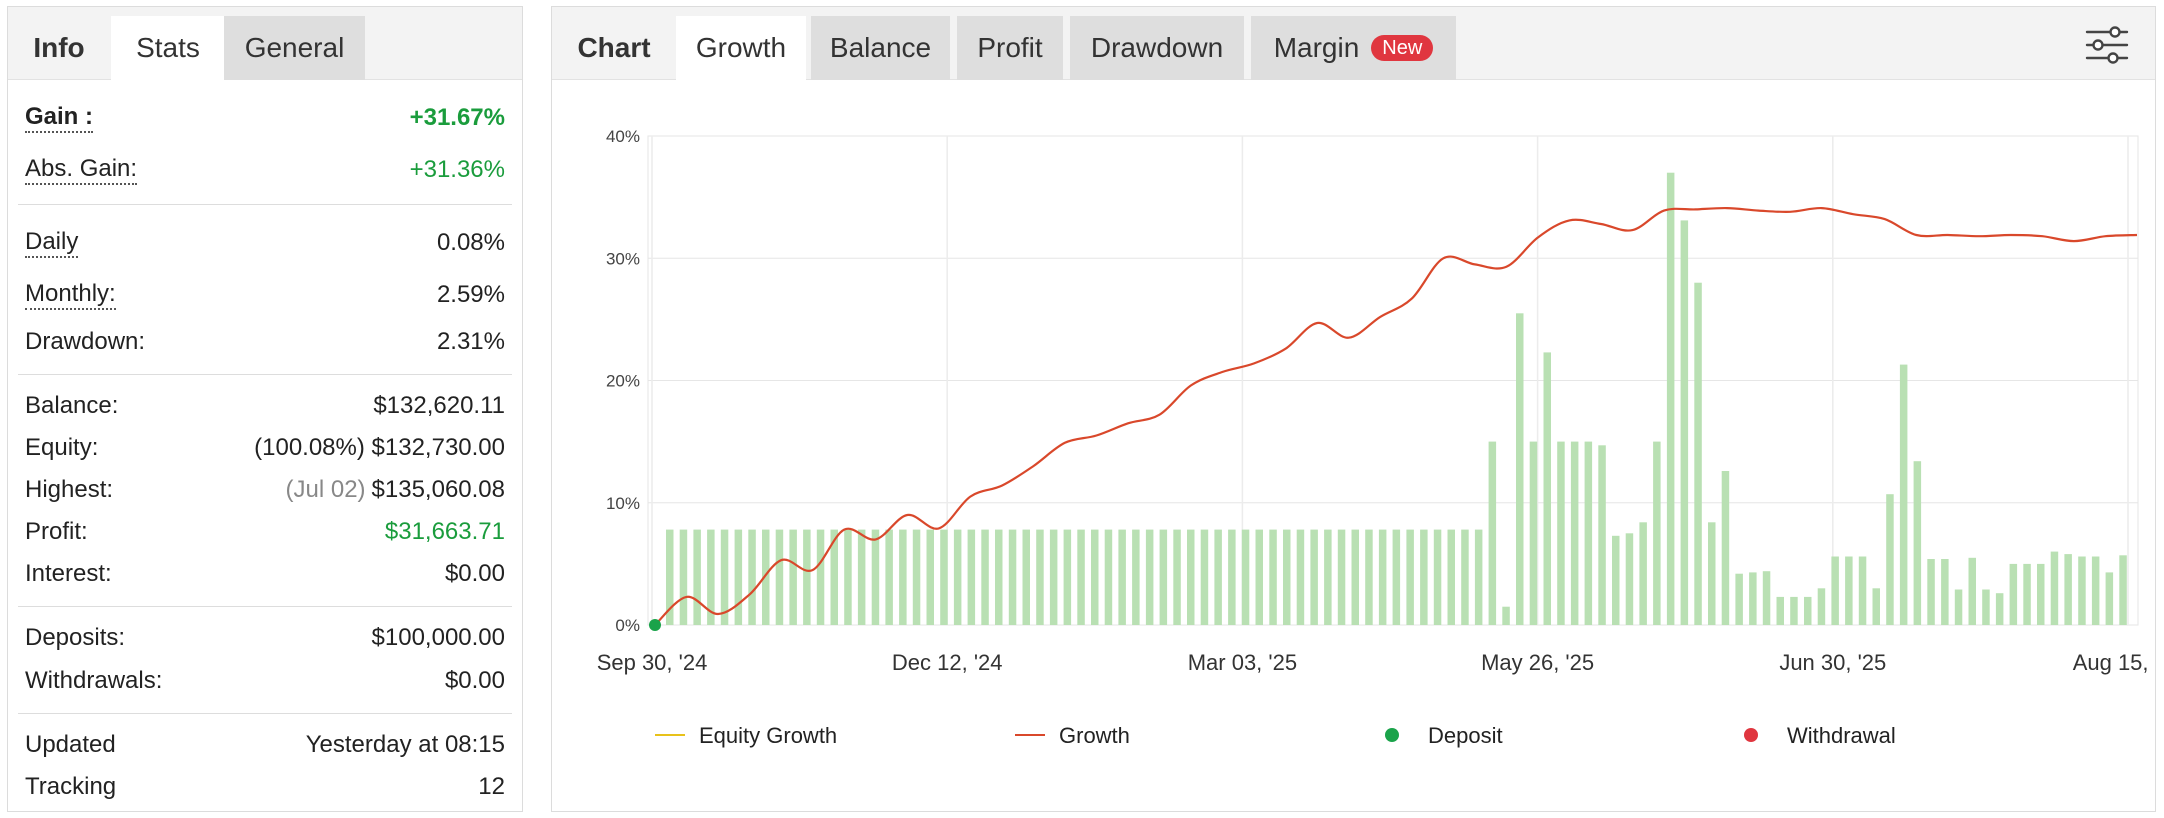  I want to click on tracking-label: Tracking, so click(71, 786).